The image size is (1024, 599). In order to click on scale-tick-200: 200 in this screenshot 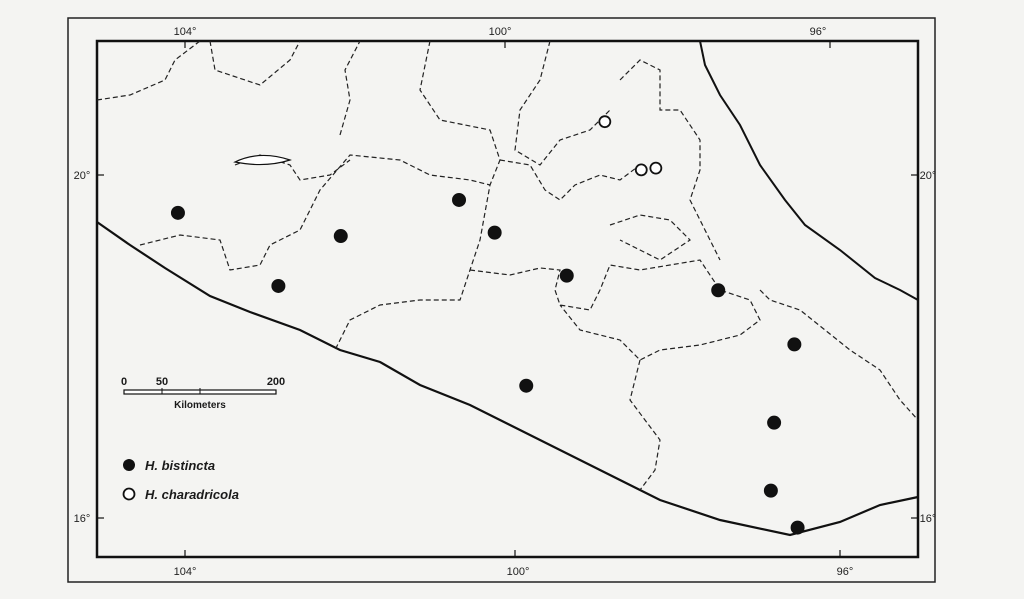, I will do `click(276, 382)`.